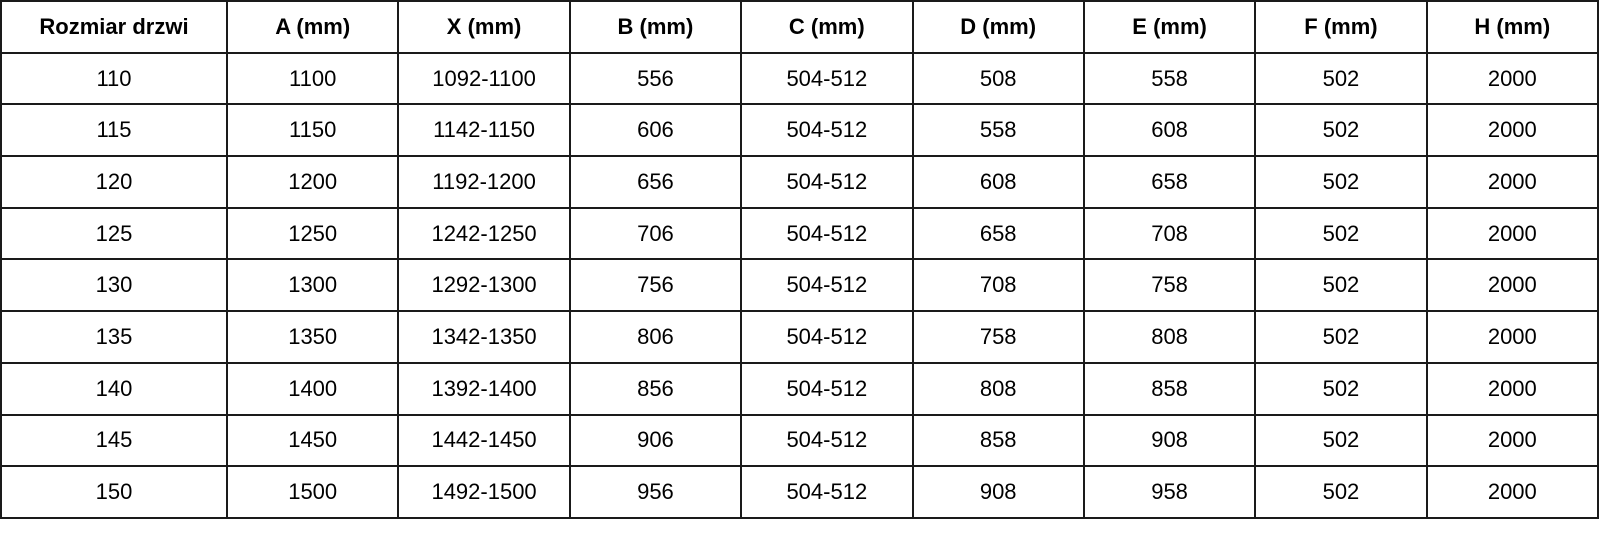 Image resolution: width=1600 pixels, height=539 pixels. I want to click on table-row: 110 1100 1092-1100 556 504-512 508 558 502 2000, so click(800, 78).